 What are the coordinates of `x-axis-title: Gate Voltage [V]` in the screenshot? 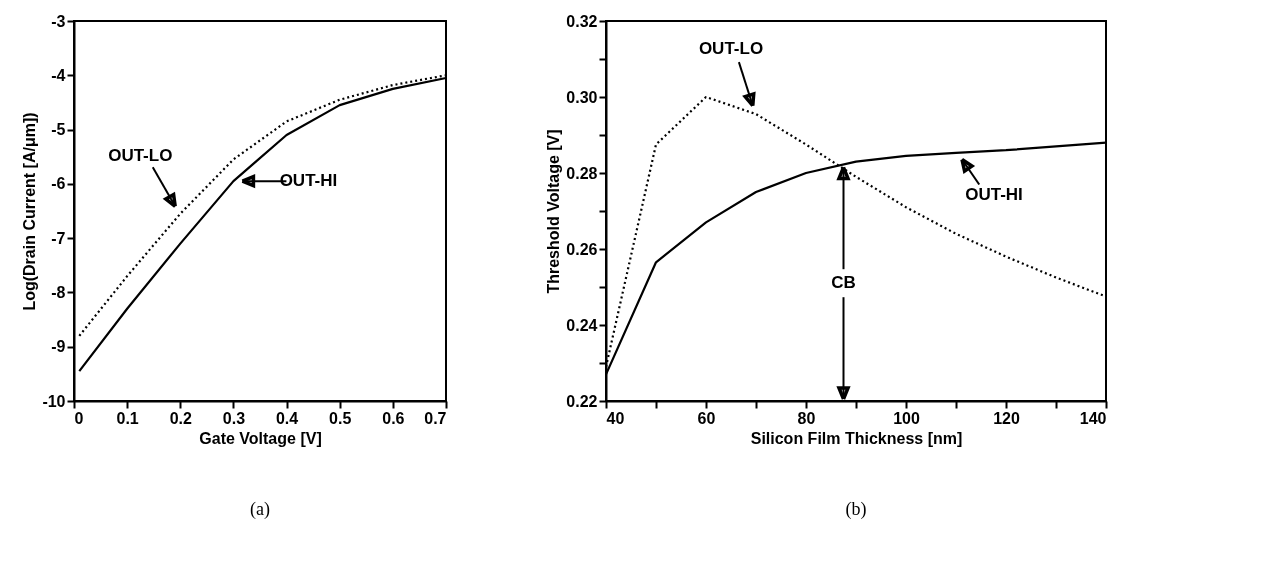 It's located at (260, 438).